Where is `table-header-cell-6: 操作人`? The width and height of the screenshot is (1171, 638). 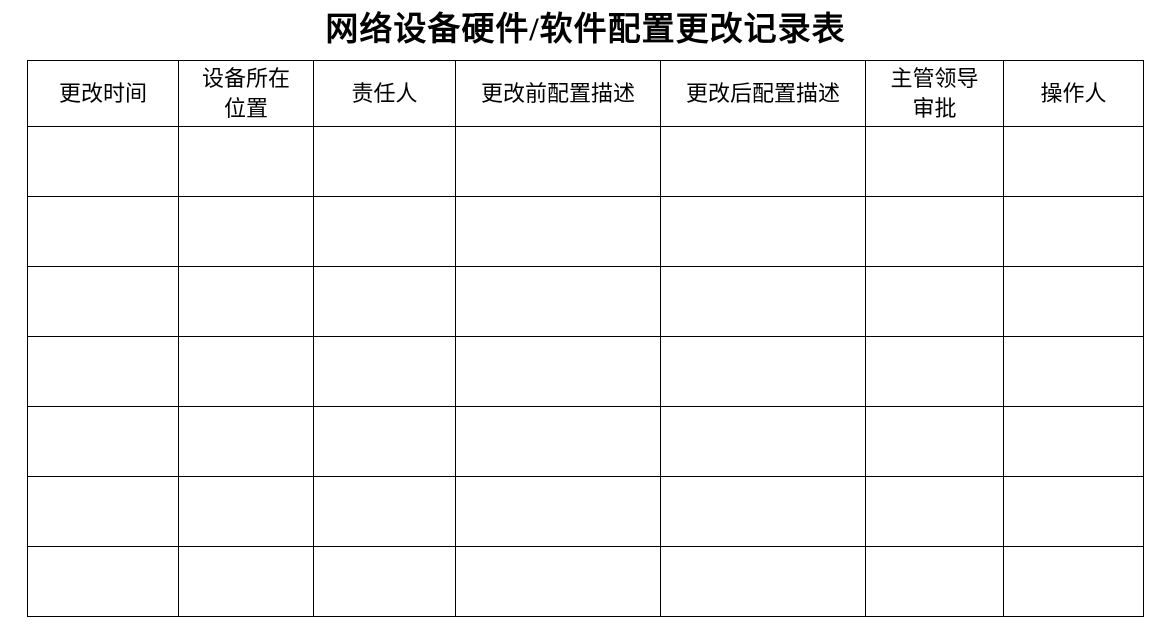
table-header-cell-6: 操作人 is located at coordinates (1073, 93).